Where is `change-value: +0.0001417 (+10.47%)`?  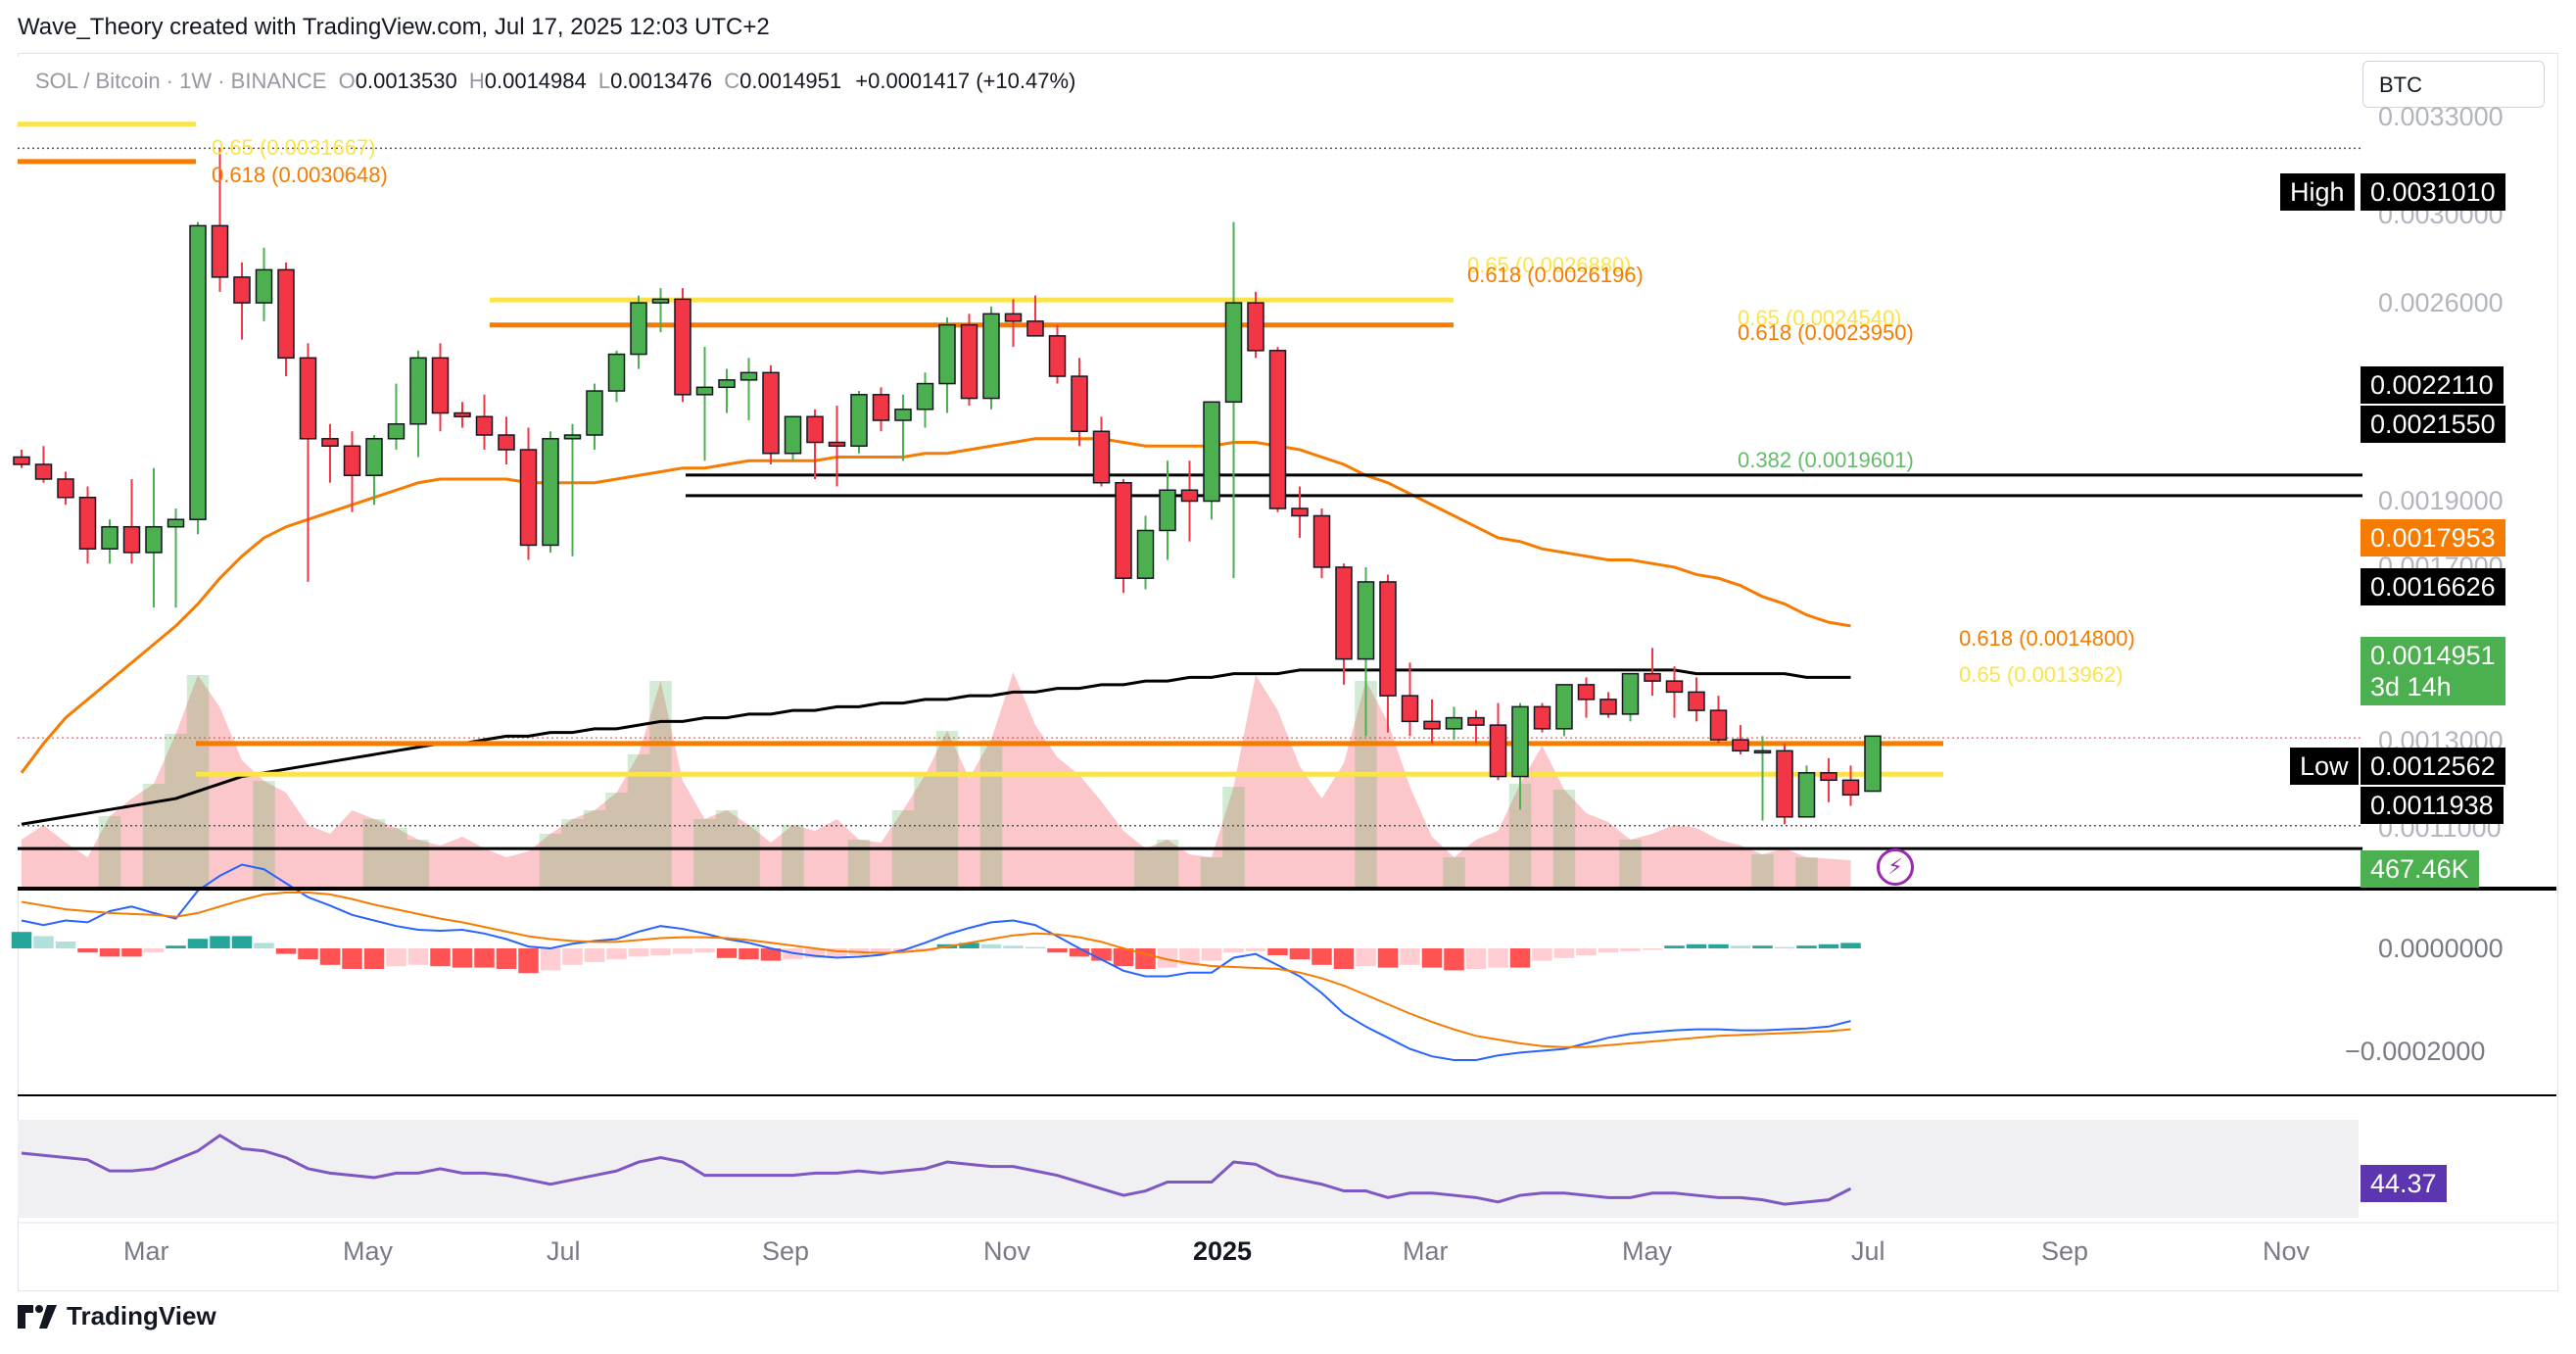 change-value: +0.0001417 (+10.47%) is located at coordinates (965, 81).